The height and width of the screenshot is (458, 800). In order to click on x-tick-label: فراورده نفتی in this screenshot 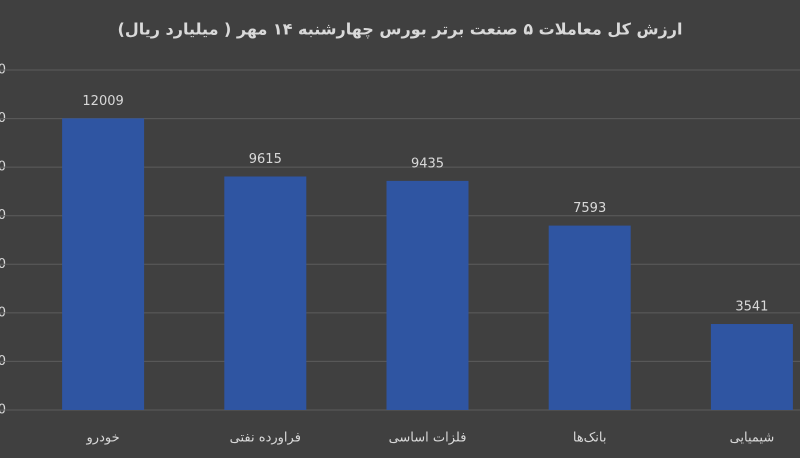, I will do `click(265, 438)`.